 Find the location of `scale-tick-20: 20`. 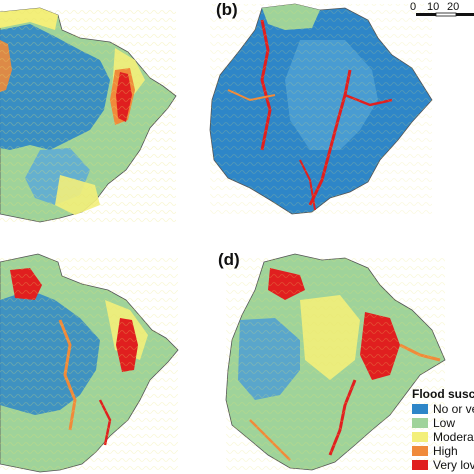

scale-tick-20: 20 is located at coordinates (453, 7).